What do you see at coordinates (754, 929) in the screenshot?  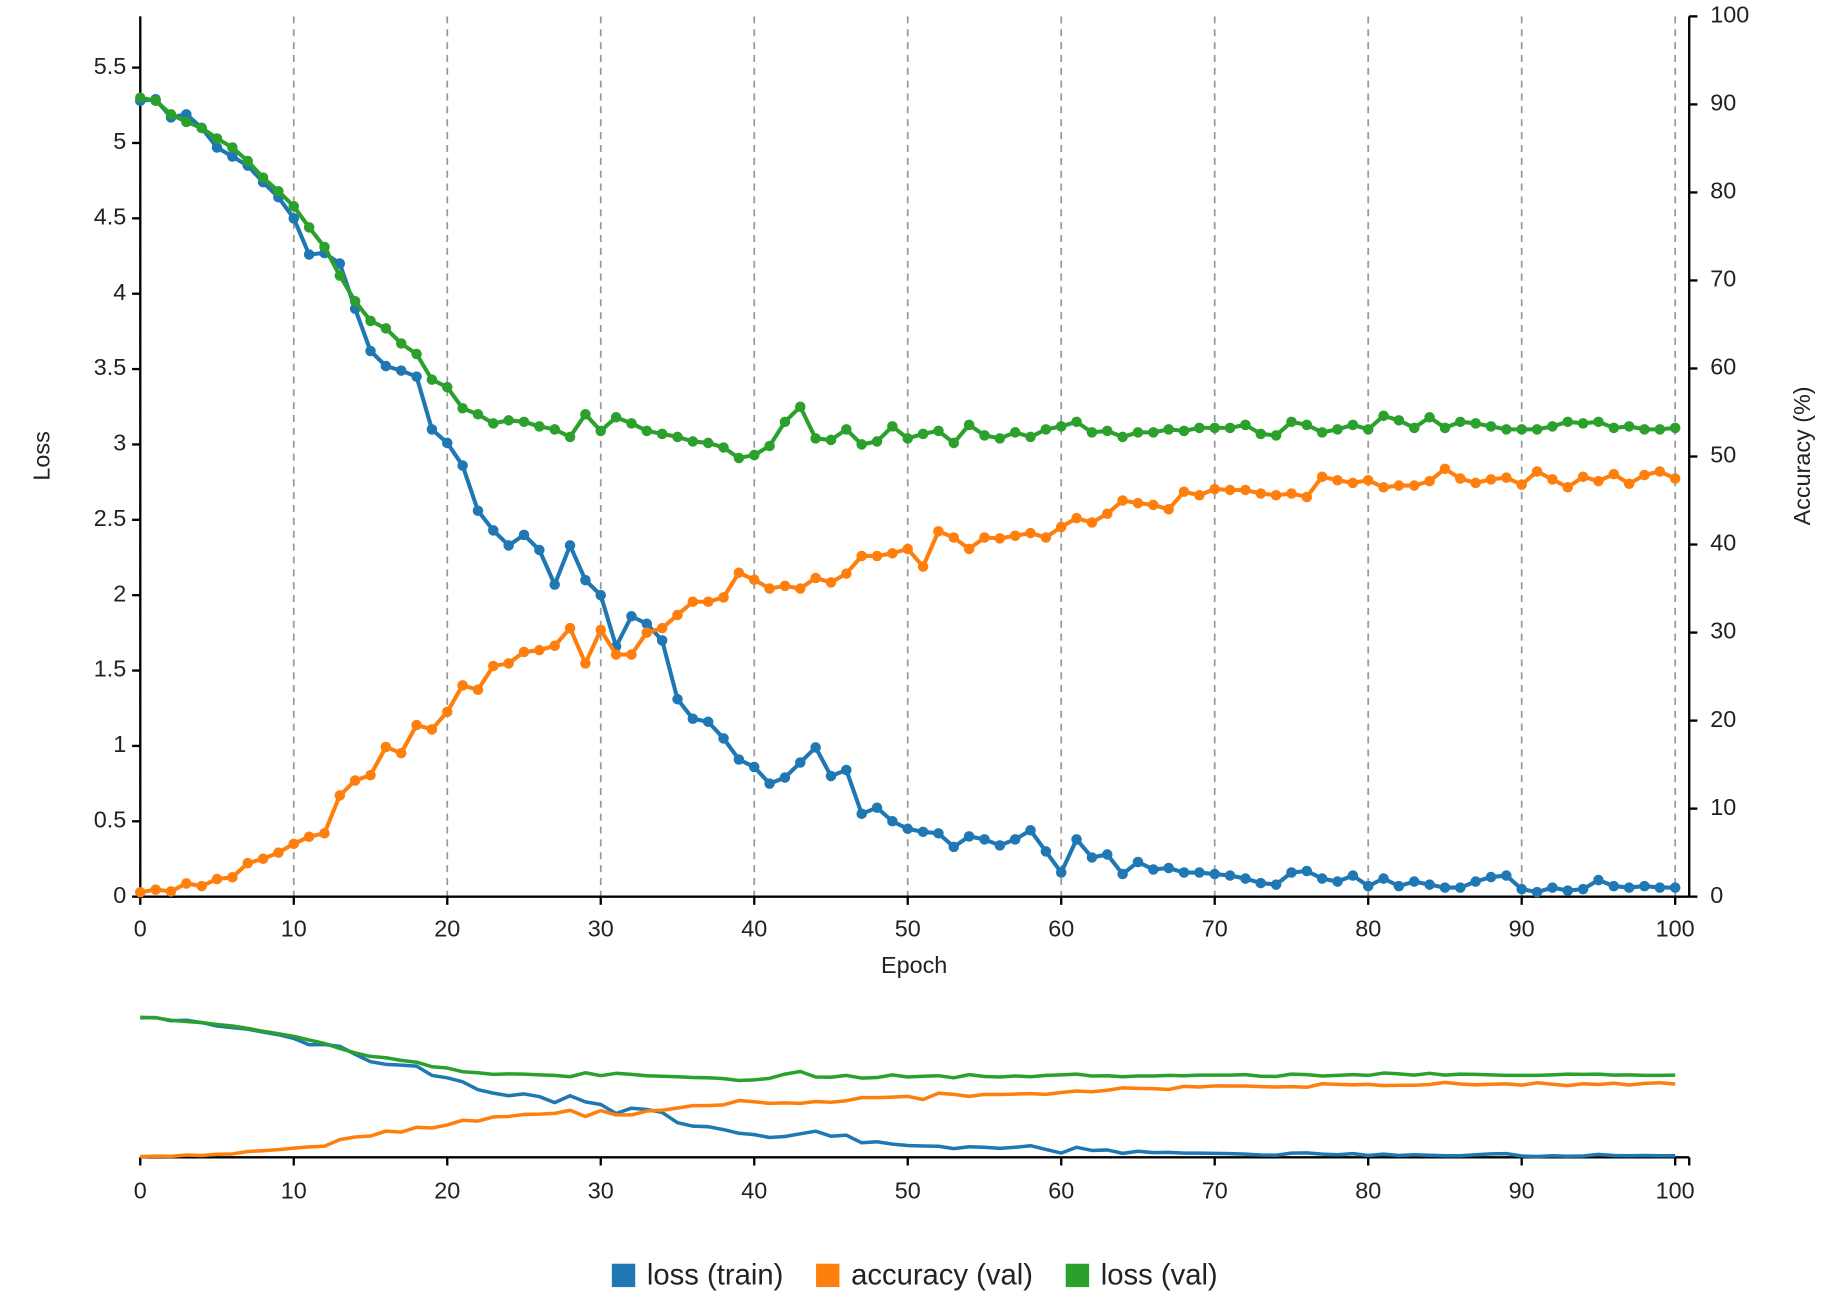 I see `x-tick-label: 40` at bounding box center [754, 929].